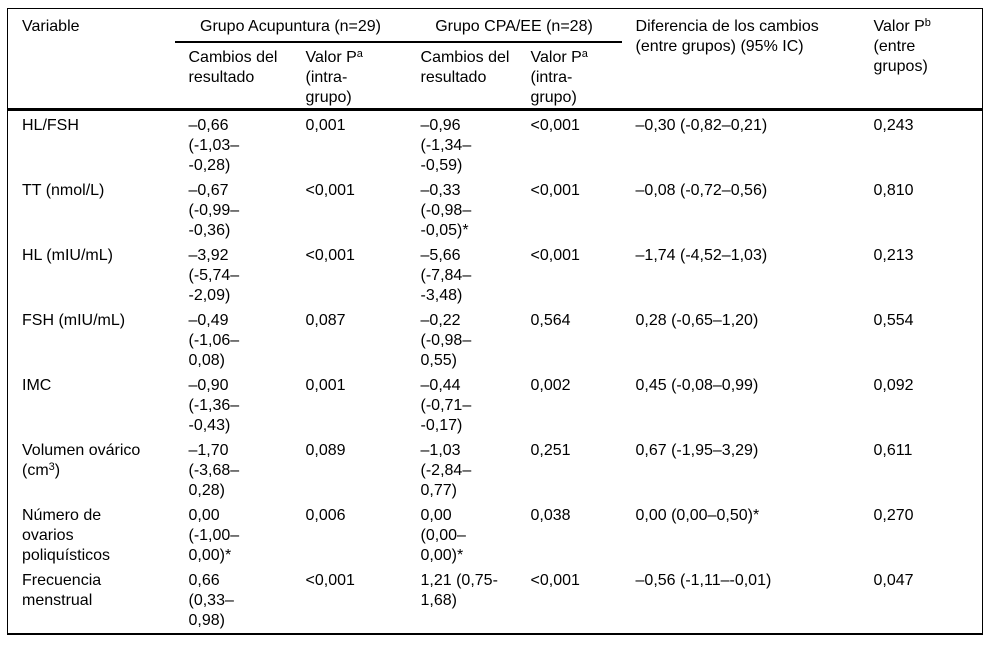 The image size is (992, 657). Describe the element at coordinates (701, 125) in the screenshot. I see `cell-diferencia-cambios-value: –0,30 (-0,82–0,21)` at that location.